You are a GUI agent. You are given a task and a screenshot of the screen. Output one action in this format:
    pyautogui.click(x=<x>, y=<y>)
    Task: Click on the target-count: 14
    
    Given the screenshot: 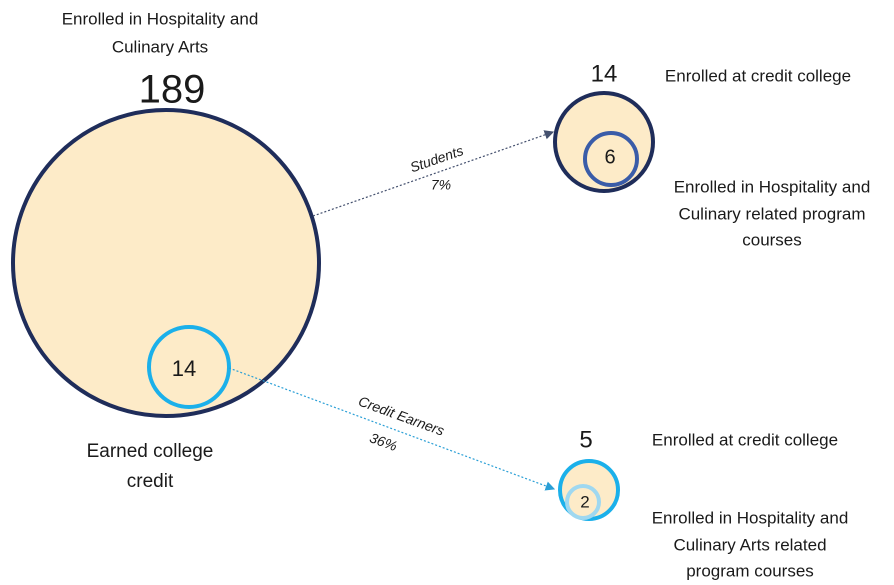 What is the action you would take?
    pyautogui.click(x=604, y=73)
    